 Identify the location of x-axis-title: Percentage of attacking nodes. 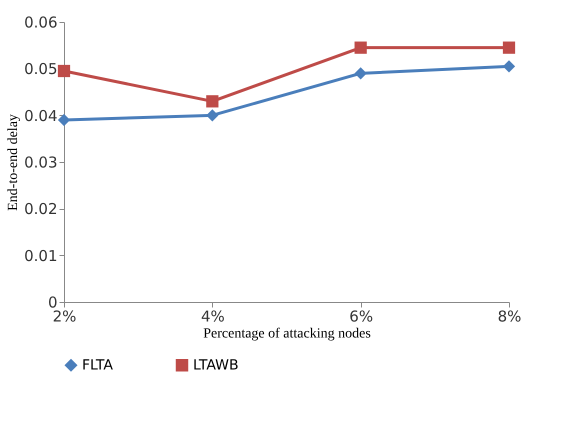
(287, 334).